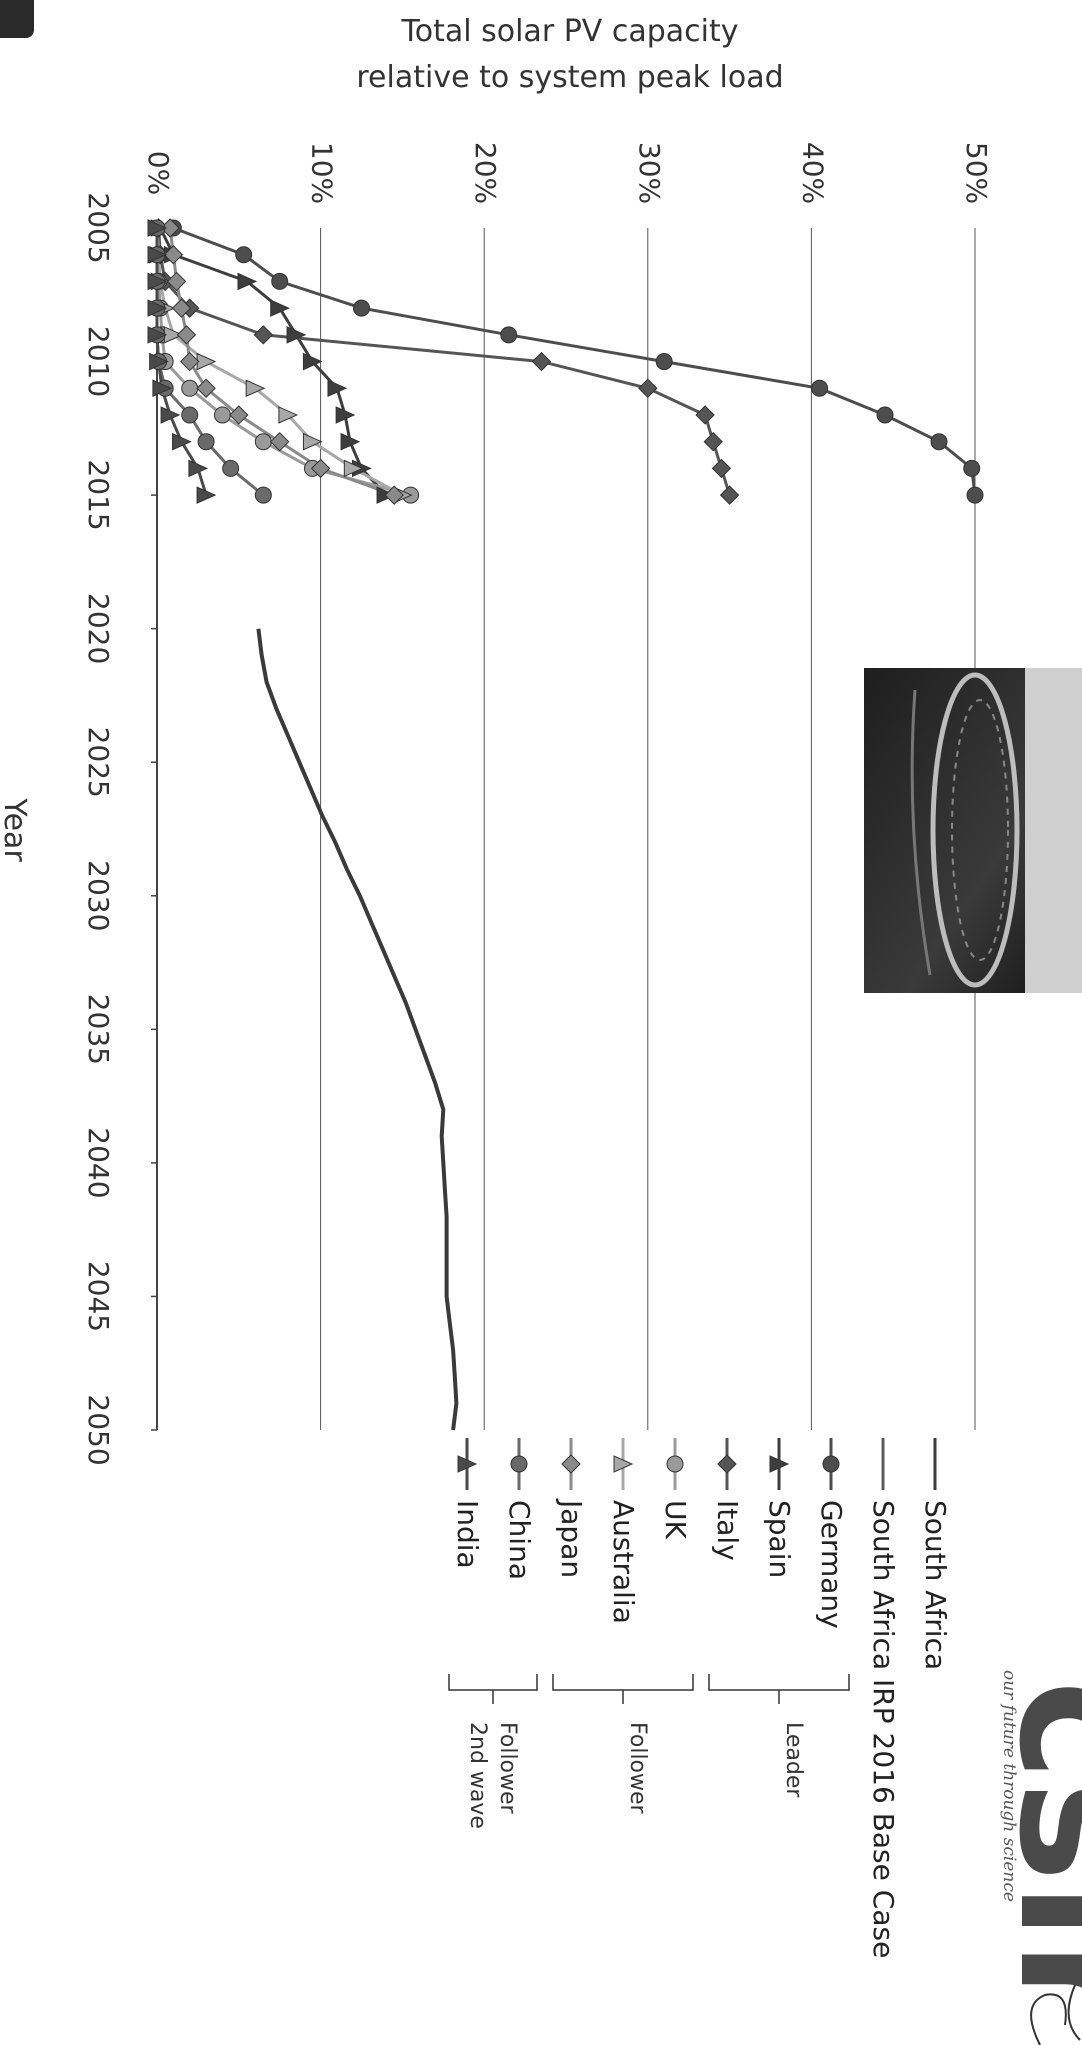 This screenshot has width=1082, height=2045. I want to click on legend-label-china: China, so click(519, 1540).